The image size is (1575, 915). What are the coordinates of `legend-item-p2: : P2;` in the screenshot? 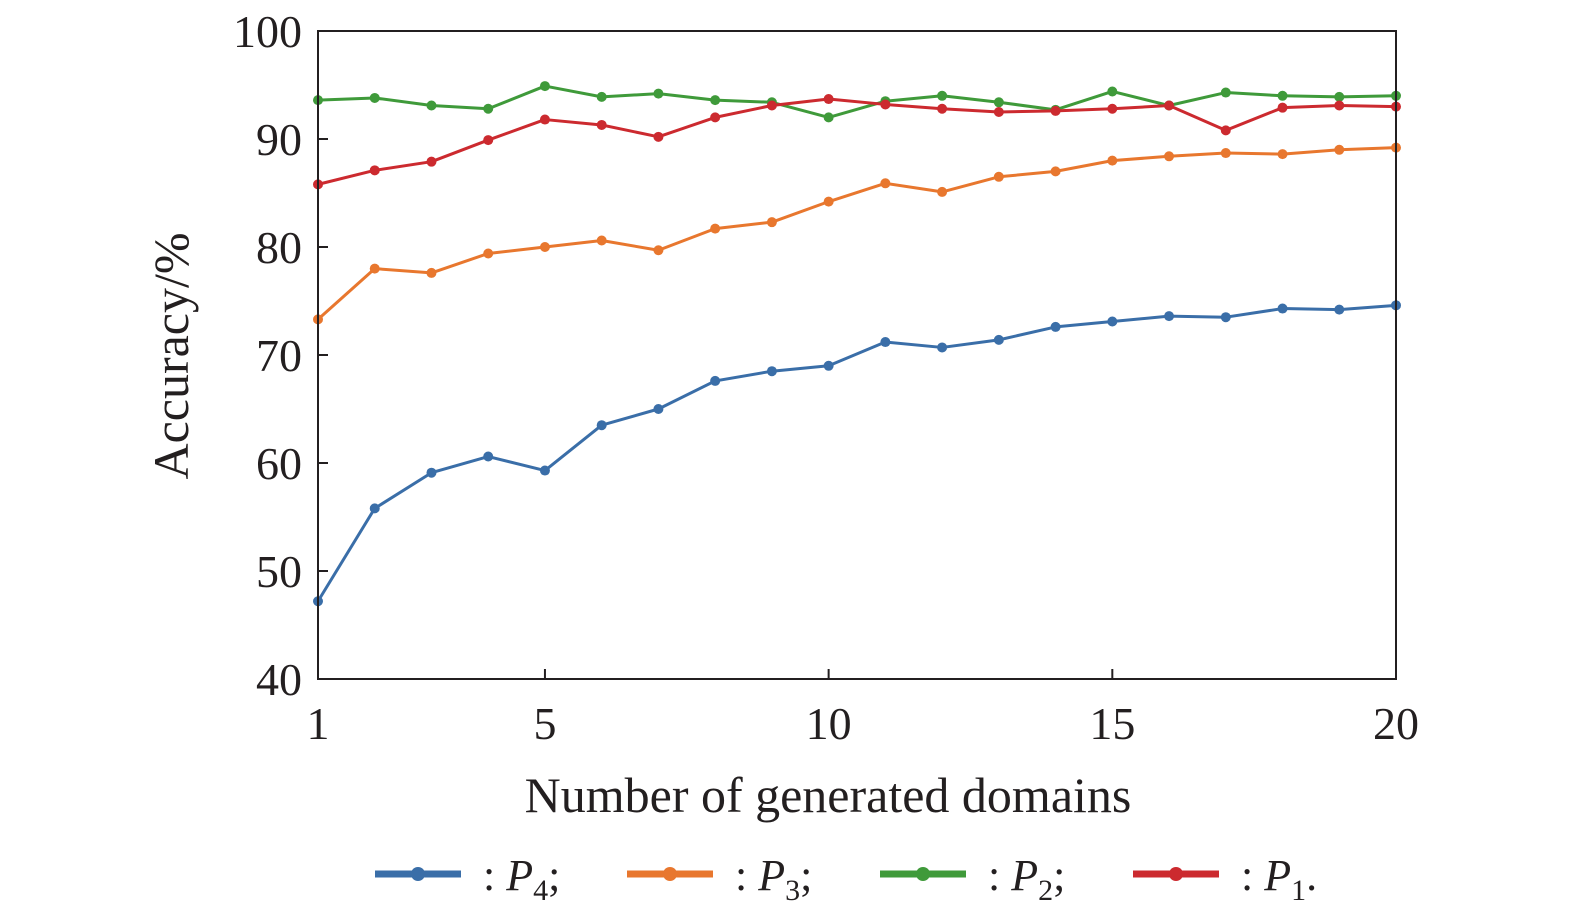 It's located at (972, 879).